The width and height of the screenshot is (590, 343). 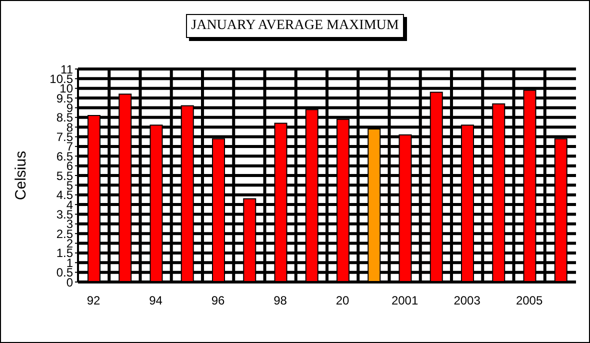 What do you see at coordinates (21, 175) in the screenshot?
I see `y-axis-title: Celsius` at bounding box center [21, 175].